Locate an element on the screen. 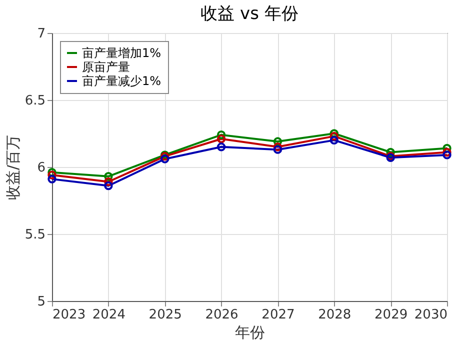  x-tick-label: 2025 is located at coordinates (165, 315).